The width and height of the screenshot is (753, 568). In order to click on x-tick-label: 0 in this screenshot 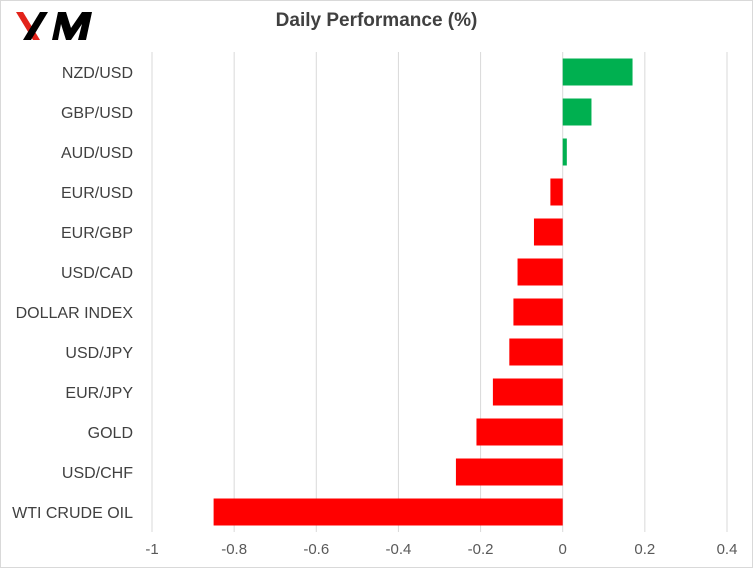, I will do `click(563, 549)`.